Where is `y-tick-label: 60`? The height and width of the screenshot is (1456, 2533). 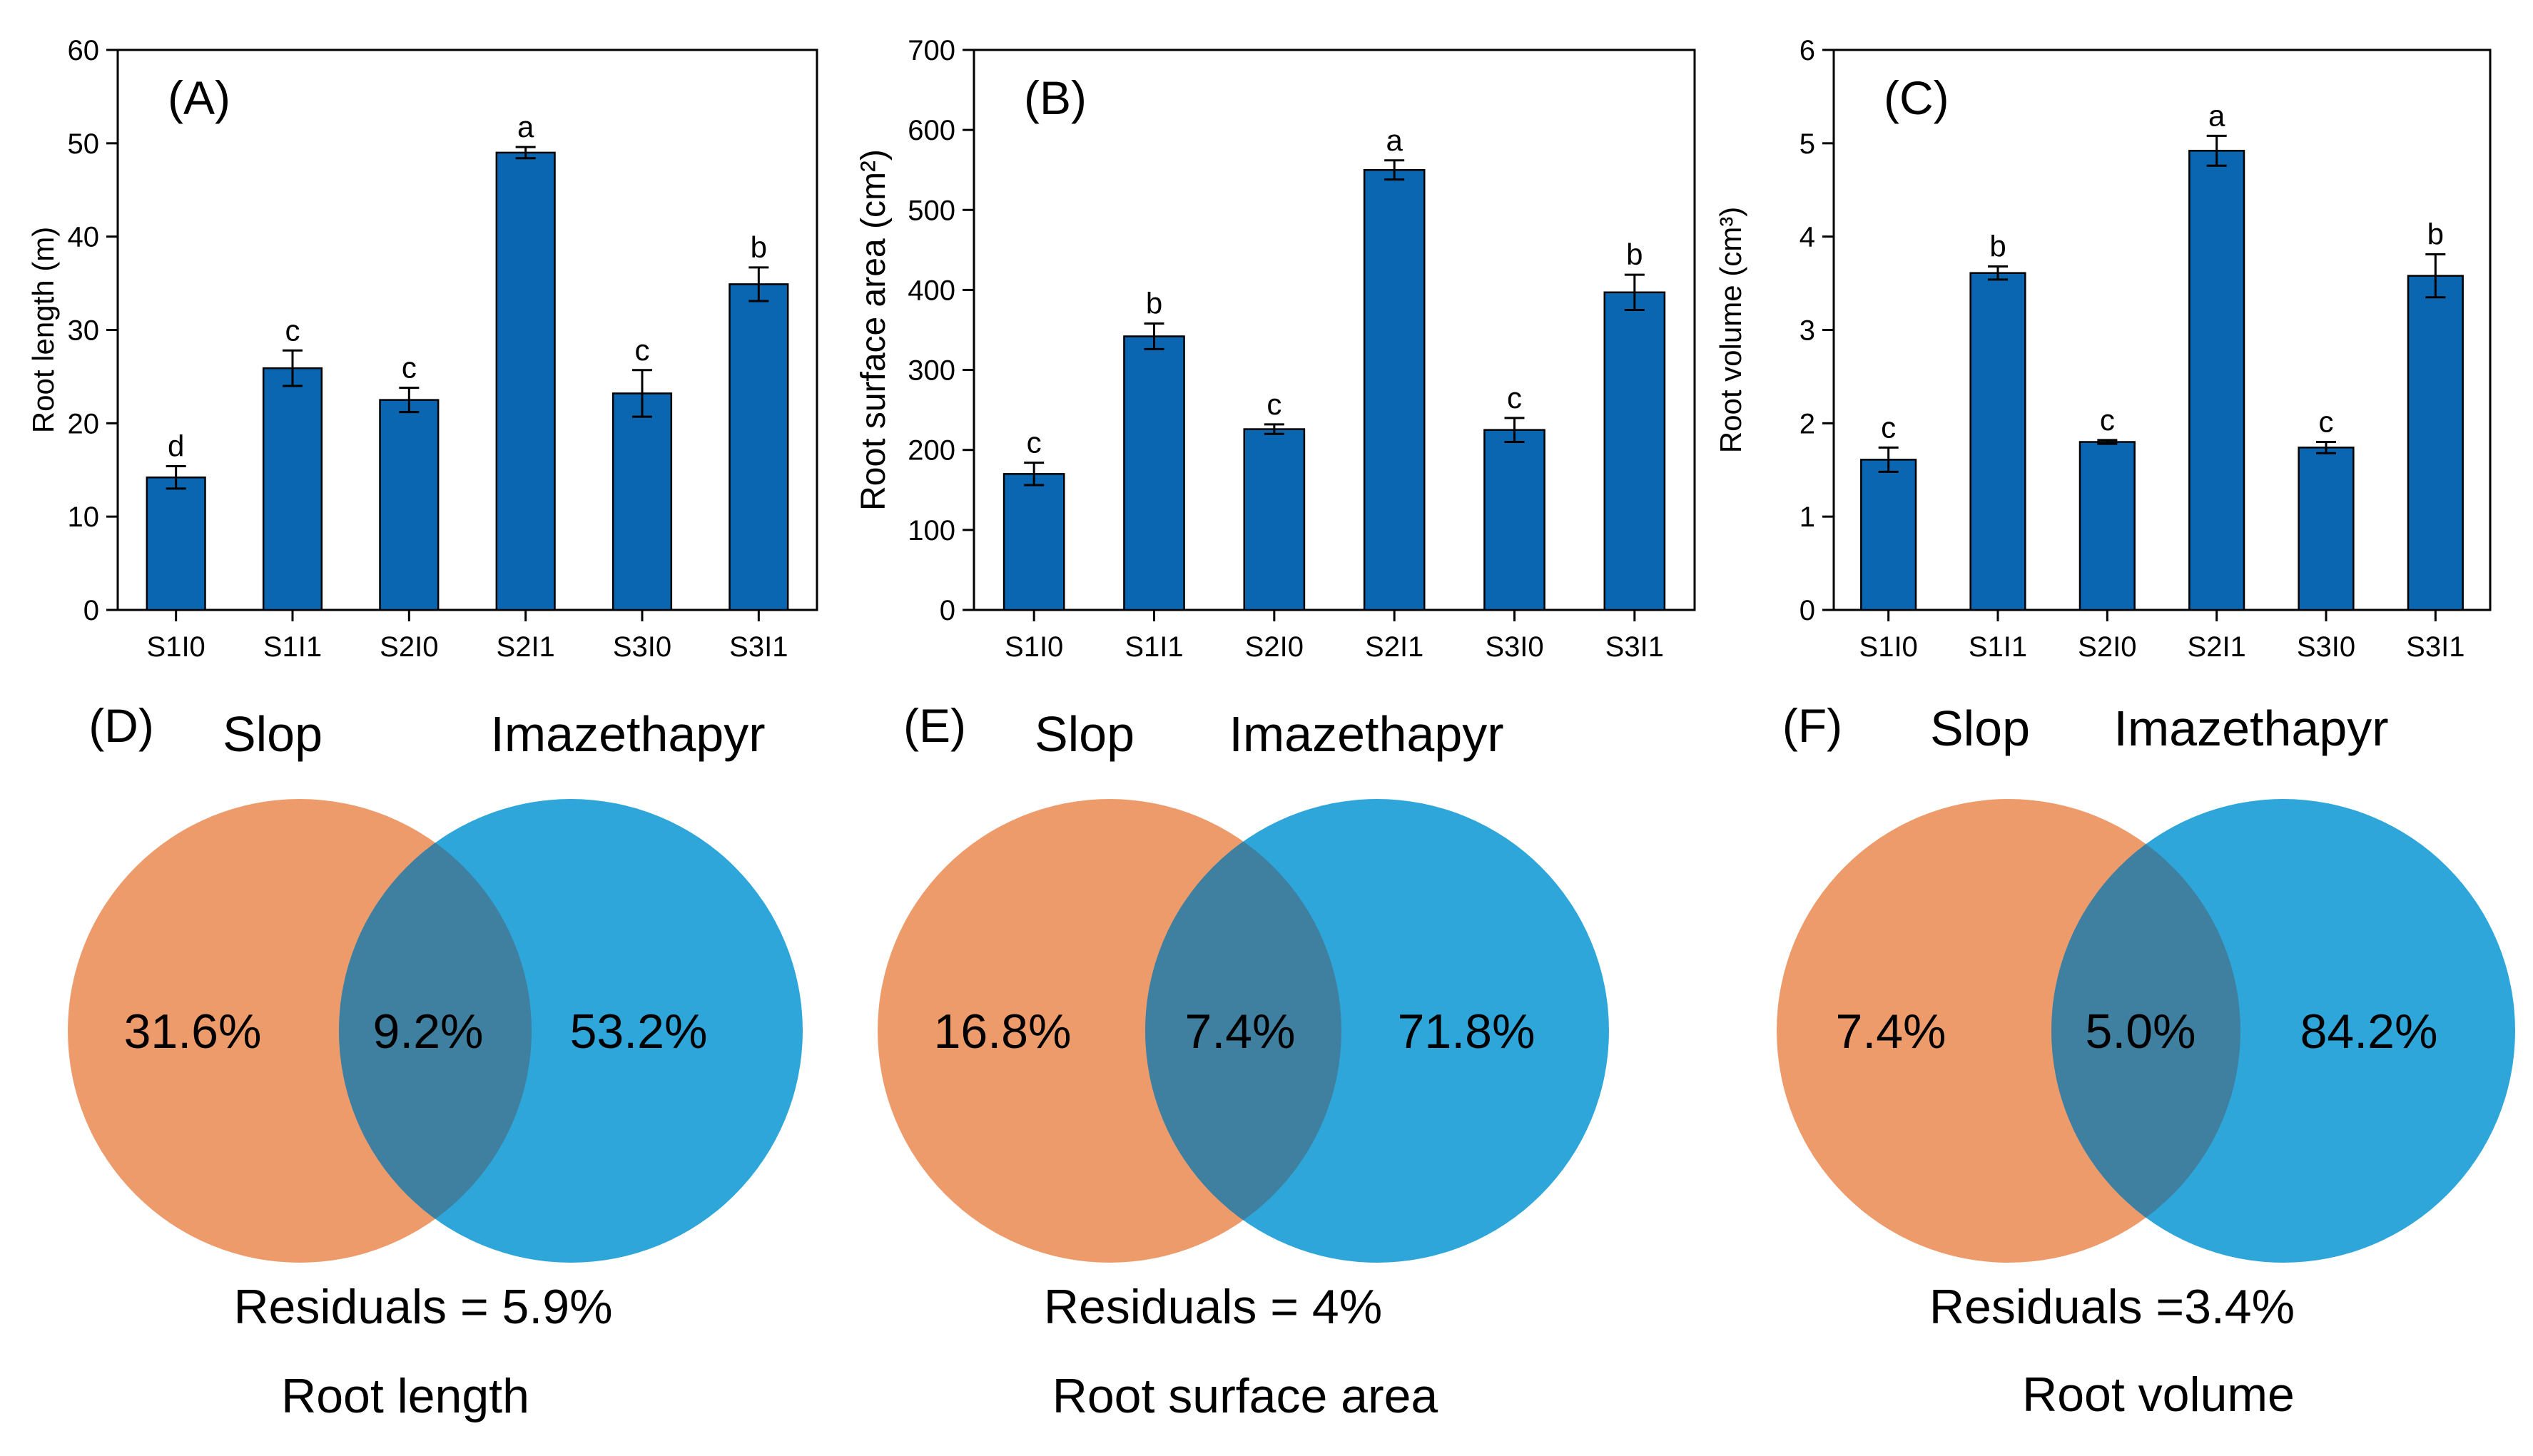
y-tick-label: 60 is located at coordinates (84, 50).